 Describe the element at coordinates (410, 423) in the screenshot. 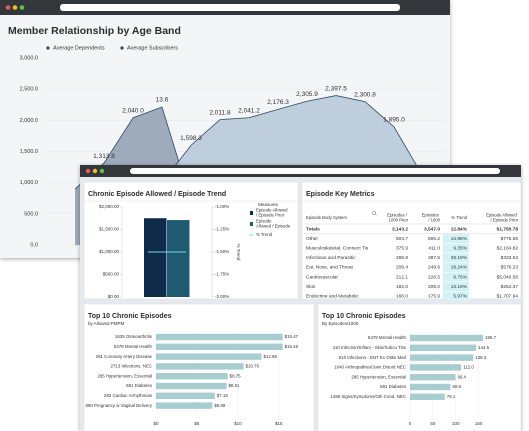

I see `x-tick-label: 0` at that location.